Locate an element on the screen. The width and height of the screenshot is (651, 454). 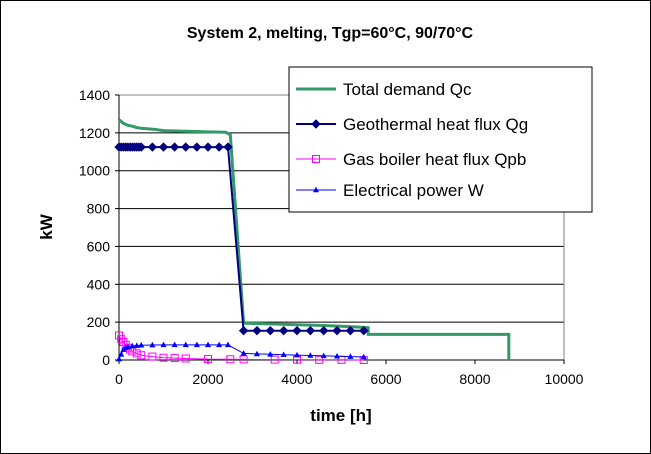
y-tick-label: 1400 is located at coordinates (94, 95).